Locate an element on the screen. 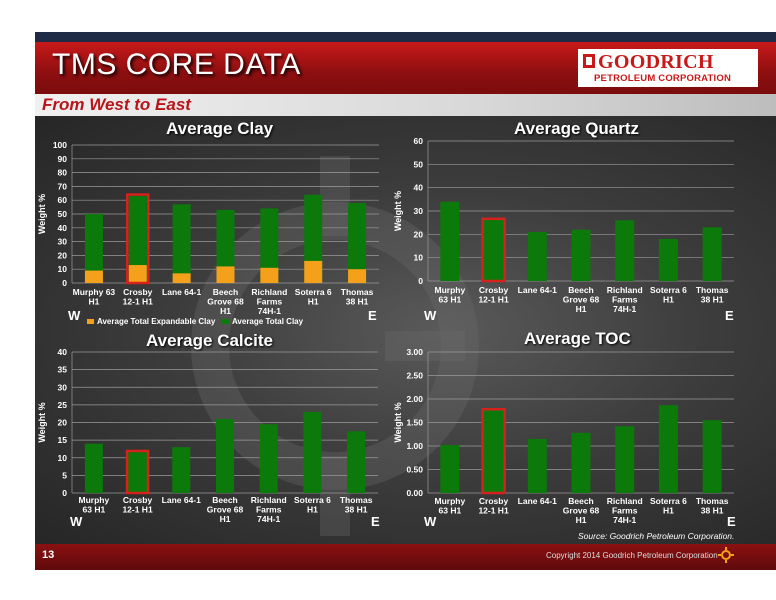 The image size is (776, 600). legend-swatch-total is located at coordinates (225, 322).